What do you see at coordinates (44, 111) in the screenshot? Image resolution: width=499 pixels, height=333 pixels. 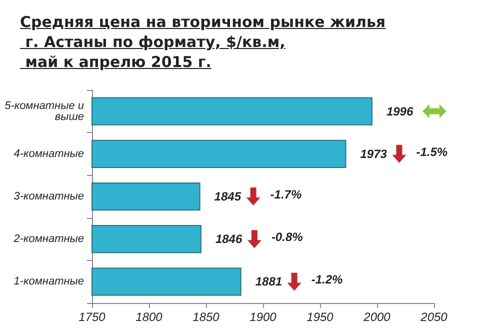 I see `y-tick-label: 5-комнатные и выше` at bounding box center [44, 111].